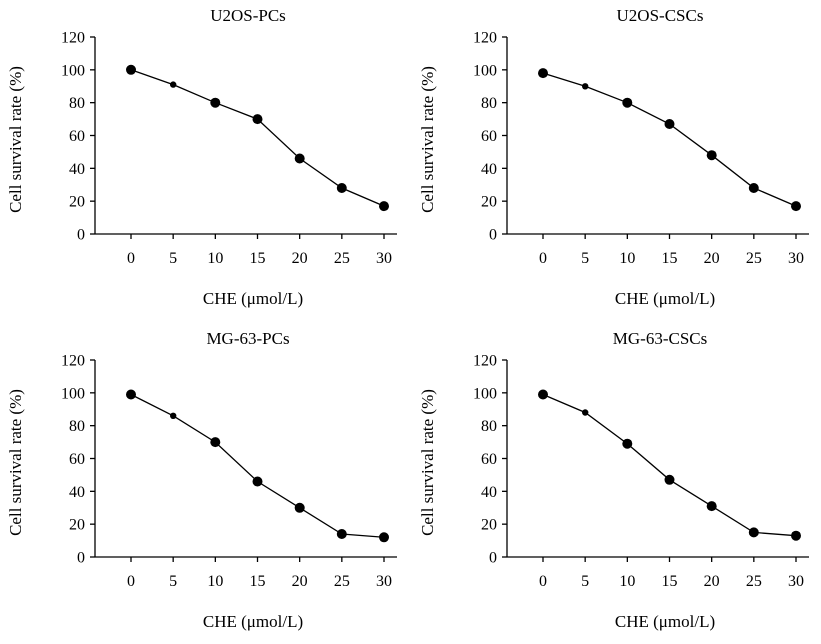  Describe the element at coordinates (173, 581) in the screenshot. I see `chart-3-x-tick-label: 5` at that location.